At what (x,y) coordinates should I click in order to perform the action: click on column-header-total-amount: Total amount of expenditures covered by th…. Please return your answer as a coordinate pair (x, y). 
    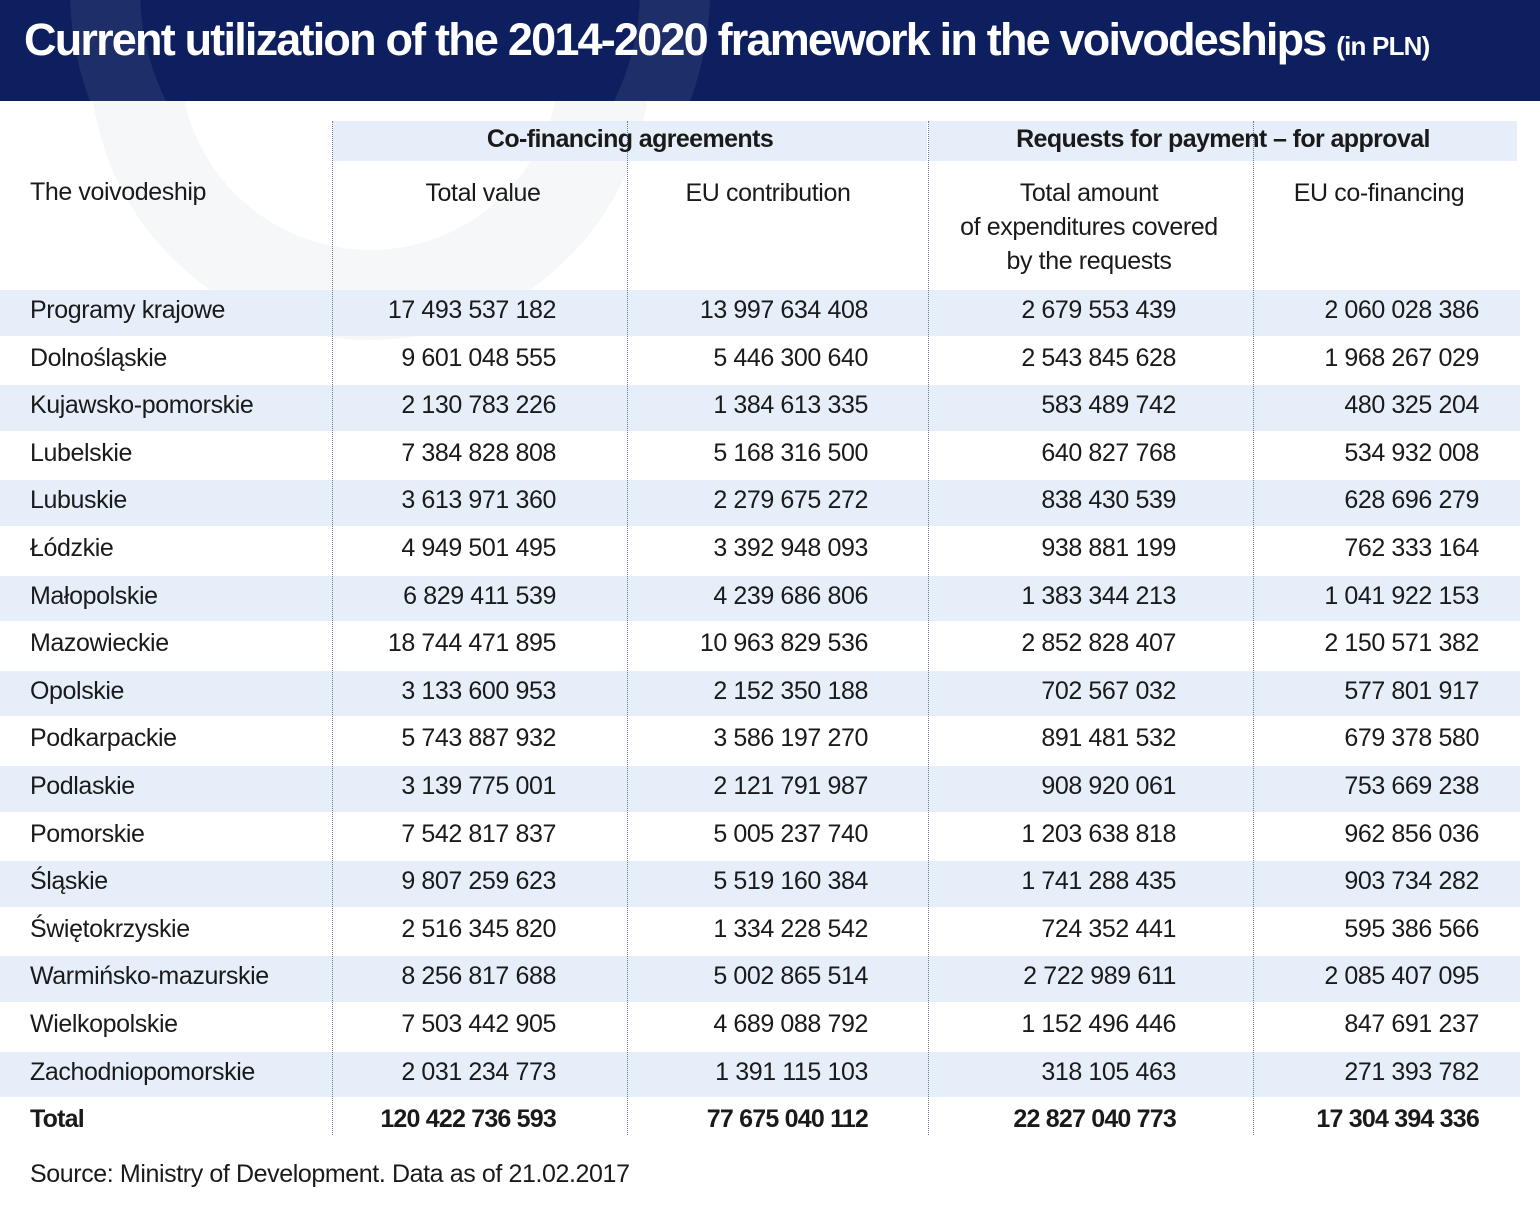
    Looking at the image, I should click on (1089, 227).